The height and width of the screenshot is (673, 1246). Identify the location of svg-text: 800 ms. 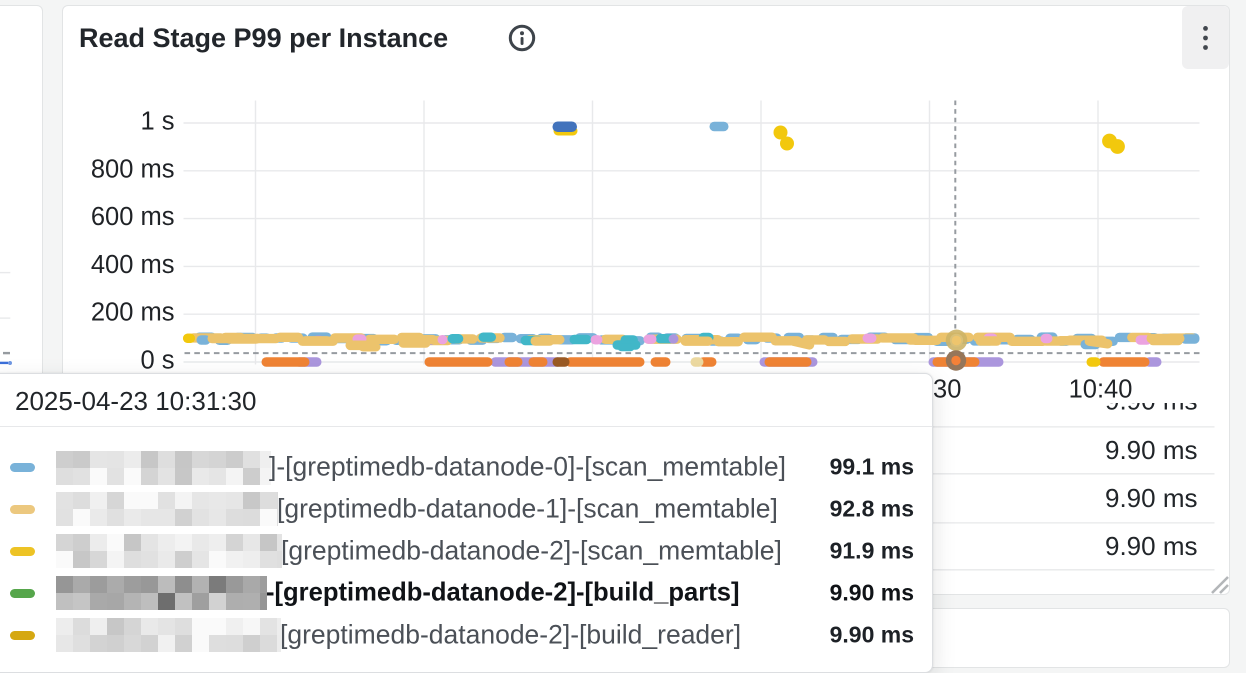
(132, 169).